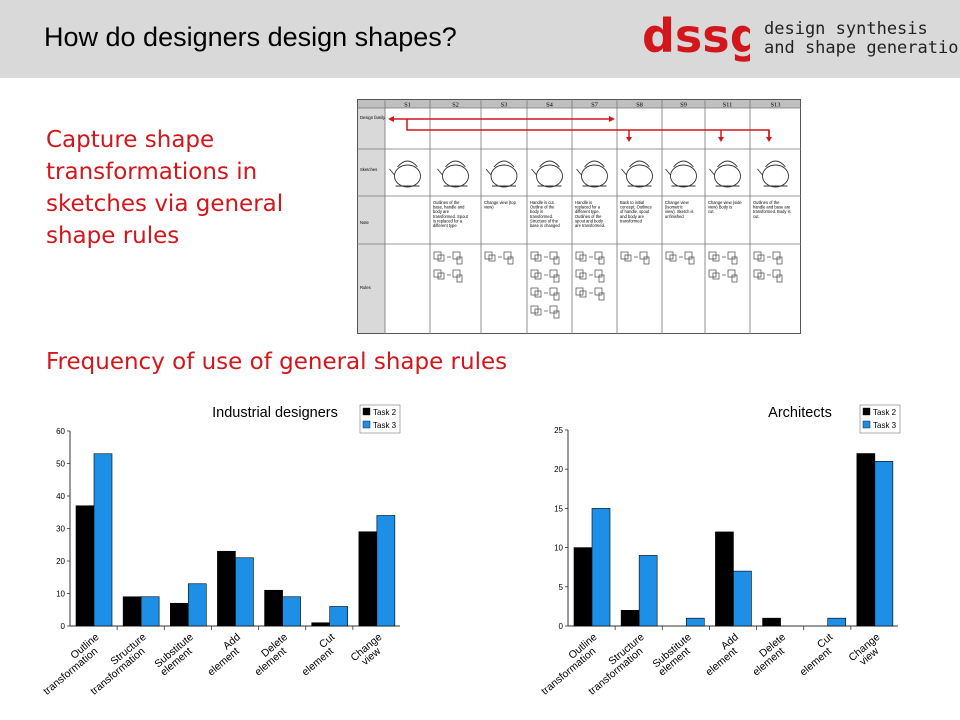 Image resolution: width=960 pixels, height=720 pixels. I want to click on chart-title: Industrial designers, so click(275, 413).